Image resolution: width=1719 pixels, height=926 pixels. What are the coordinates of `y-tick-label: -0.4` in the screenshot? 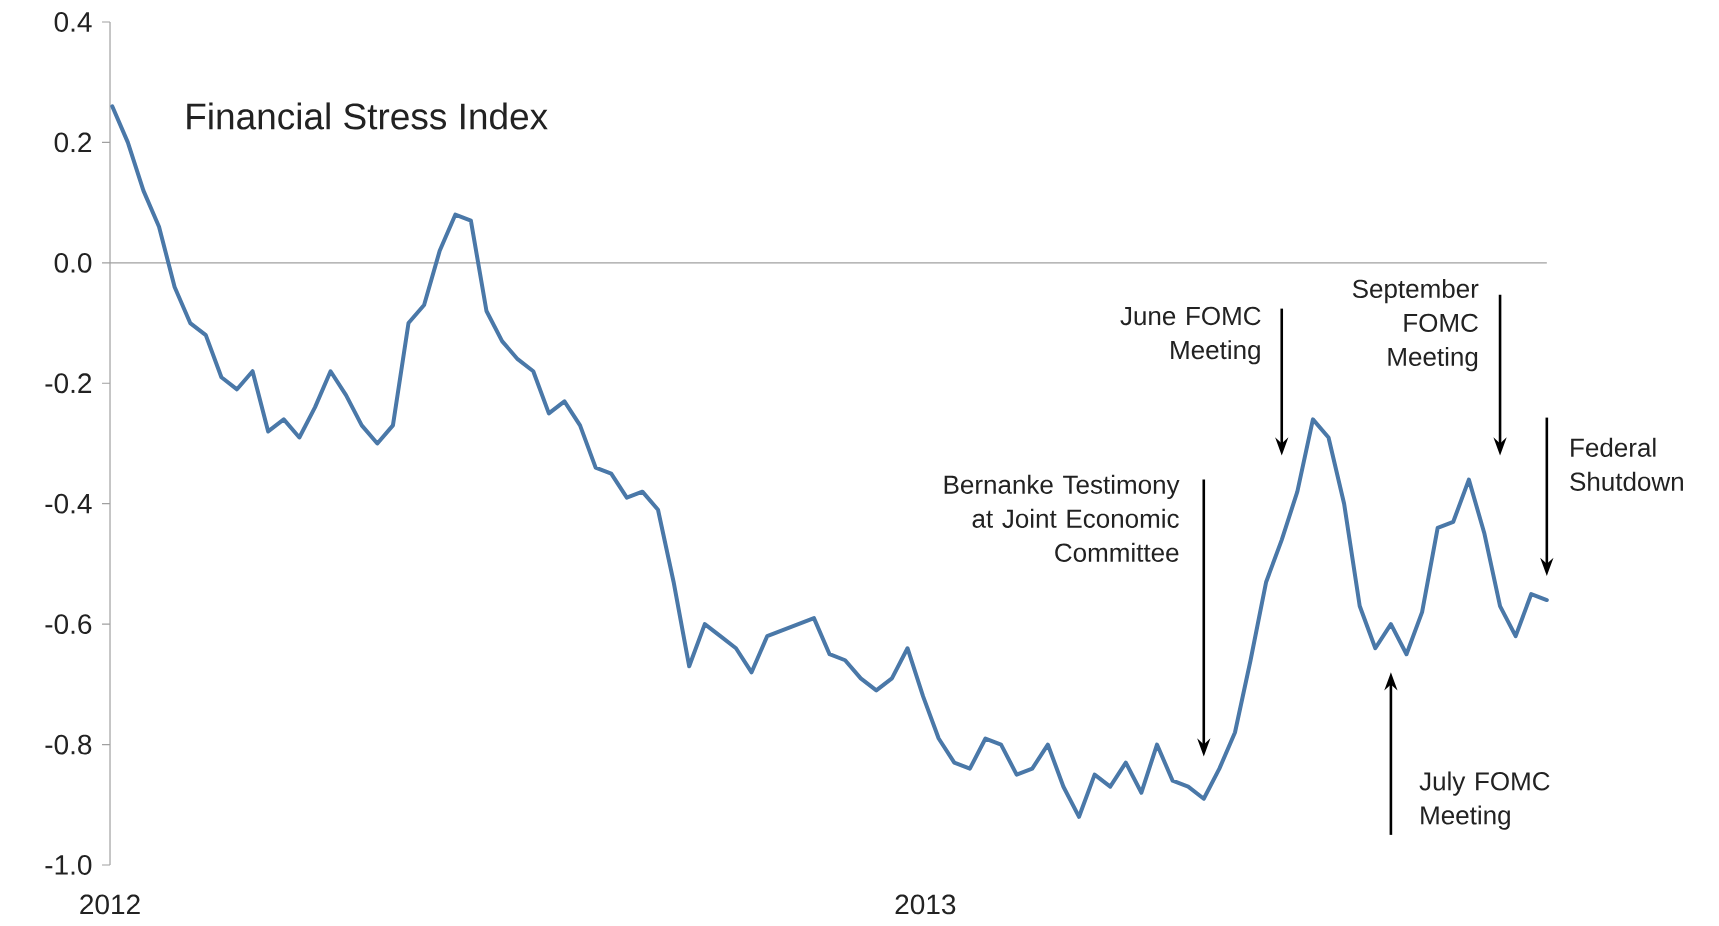 It's located at (68, 503).